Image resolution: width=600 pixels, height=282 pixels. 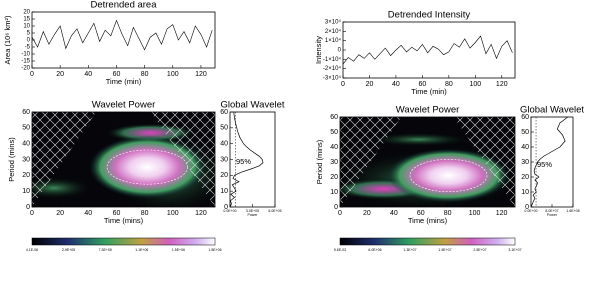 I want to click on y-tick-label: -1×10⁴, so click(x=332, y=59).